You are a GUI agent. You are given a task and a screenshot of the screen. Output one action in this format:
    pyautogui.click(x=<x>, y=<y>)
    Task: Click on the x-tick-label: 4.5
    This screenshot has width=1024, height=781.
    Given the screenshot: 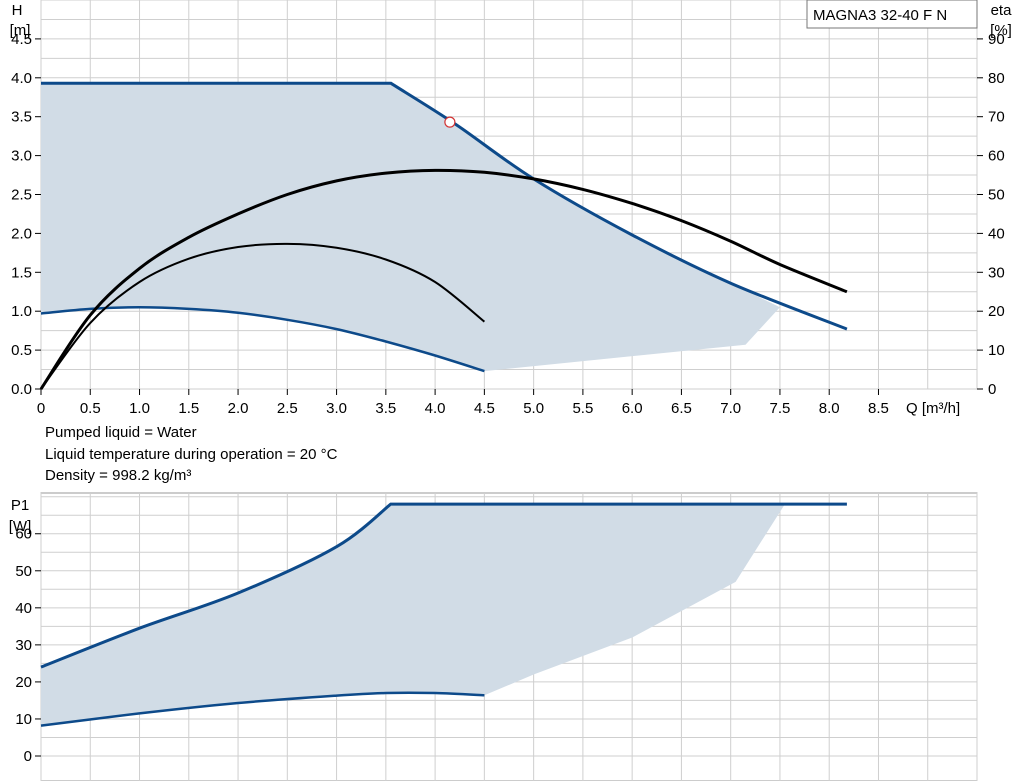 What is the action you would take?
    pyautogui.click(x=484, y=408)
    